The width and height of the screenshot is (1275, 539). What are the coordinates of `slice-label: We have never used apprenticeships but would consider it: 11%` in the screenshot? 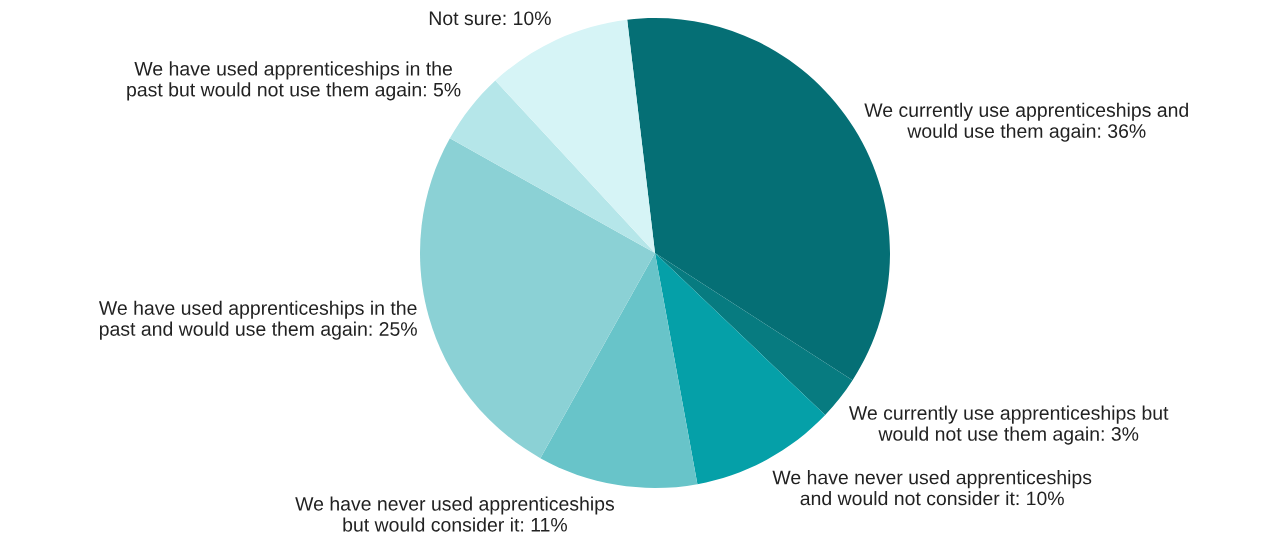 It's located at (455, 514).